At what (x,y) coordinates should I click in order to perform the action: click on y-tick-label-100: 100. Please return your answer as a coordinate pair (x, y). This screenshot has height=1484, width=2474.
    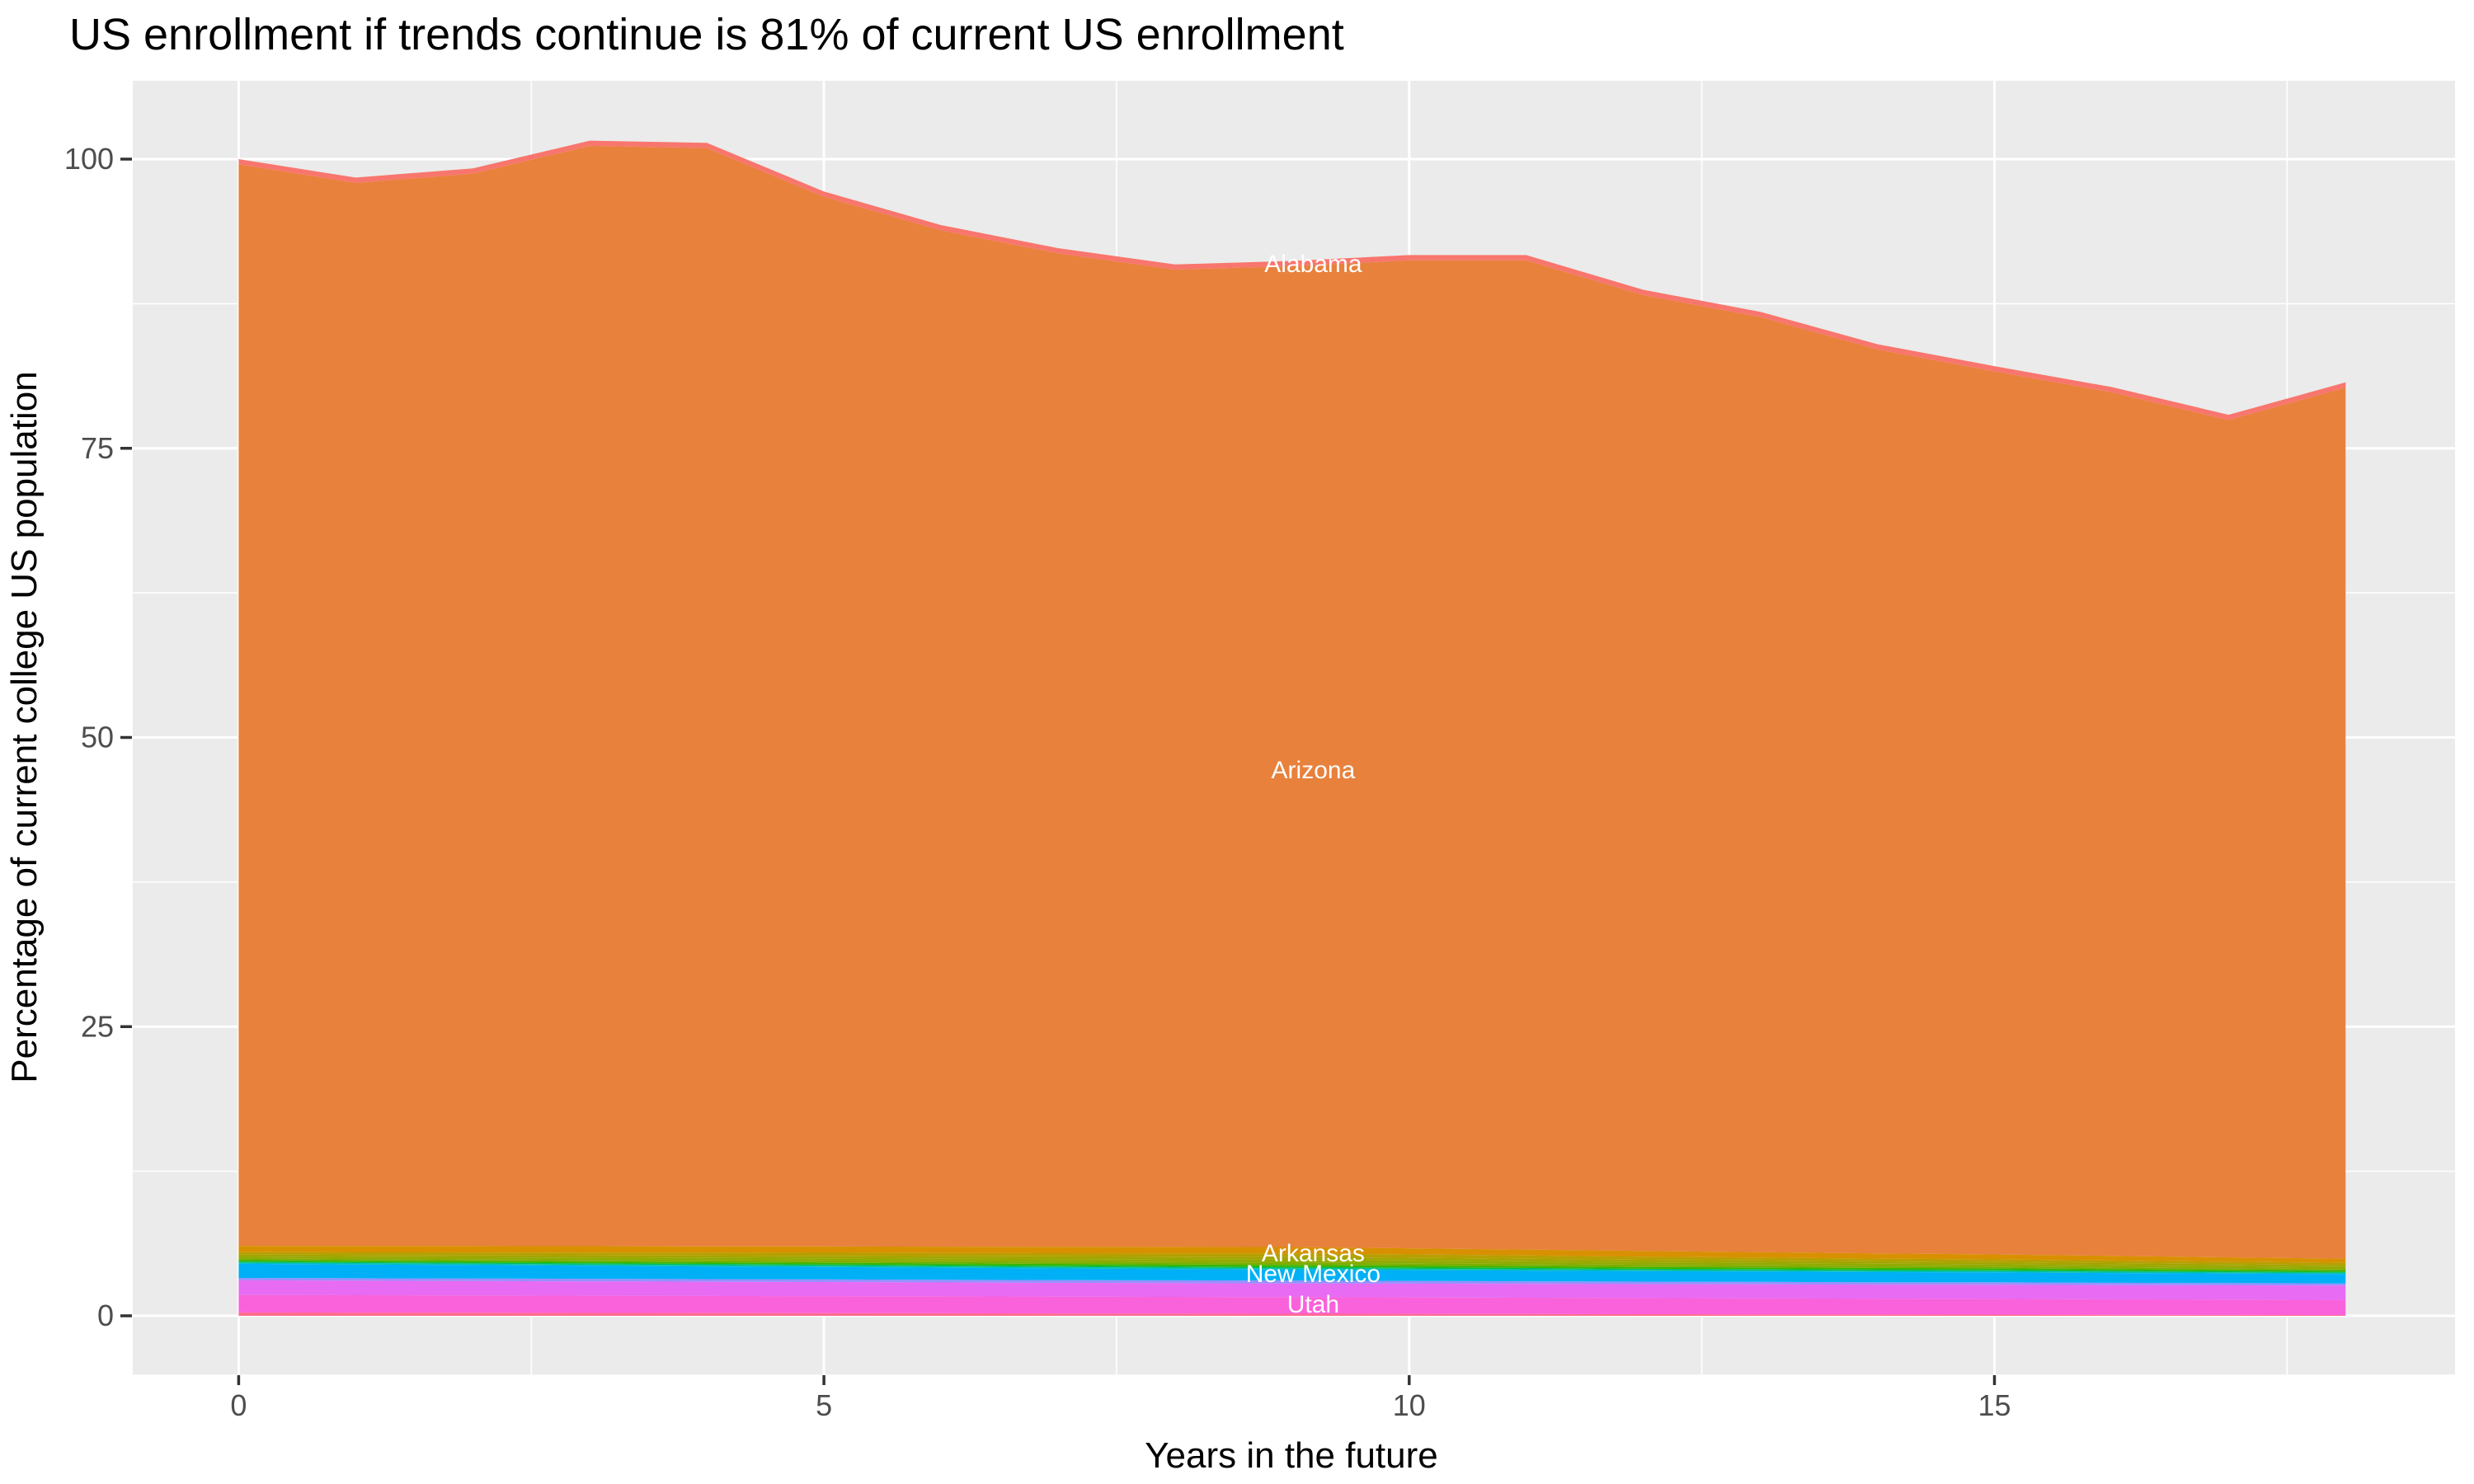
    Looking at the image, I should click on (89, 159).